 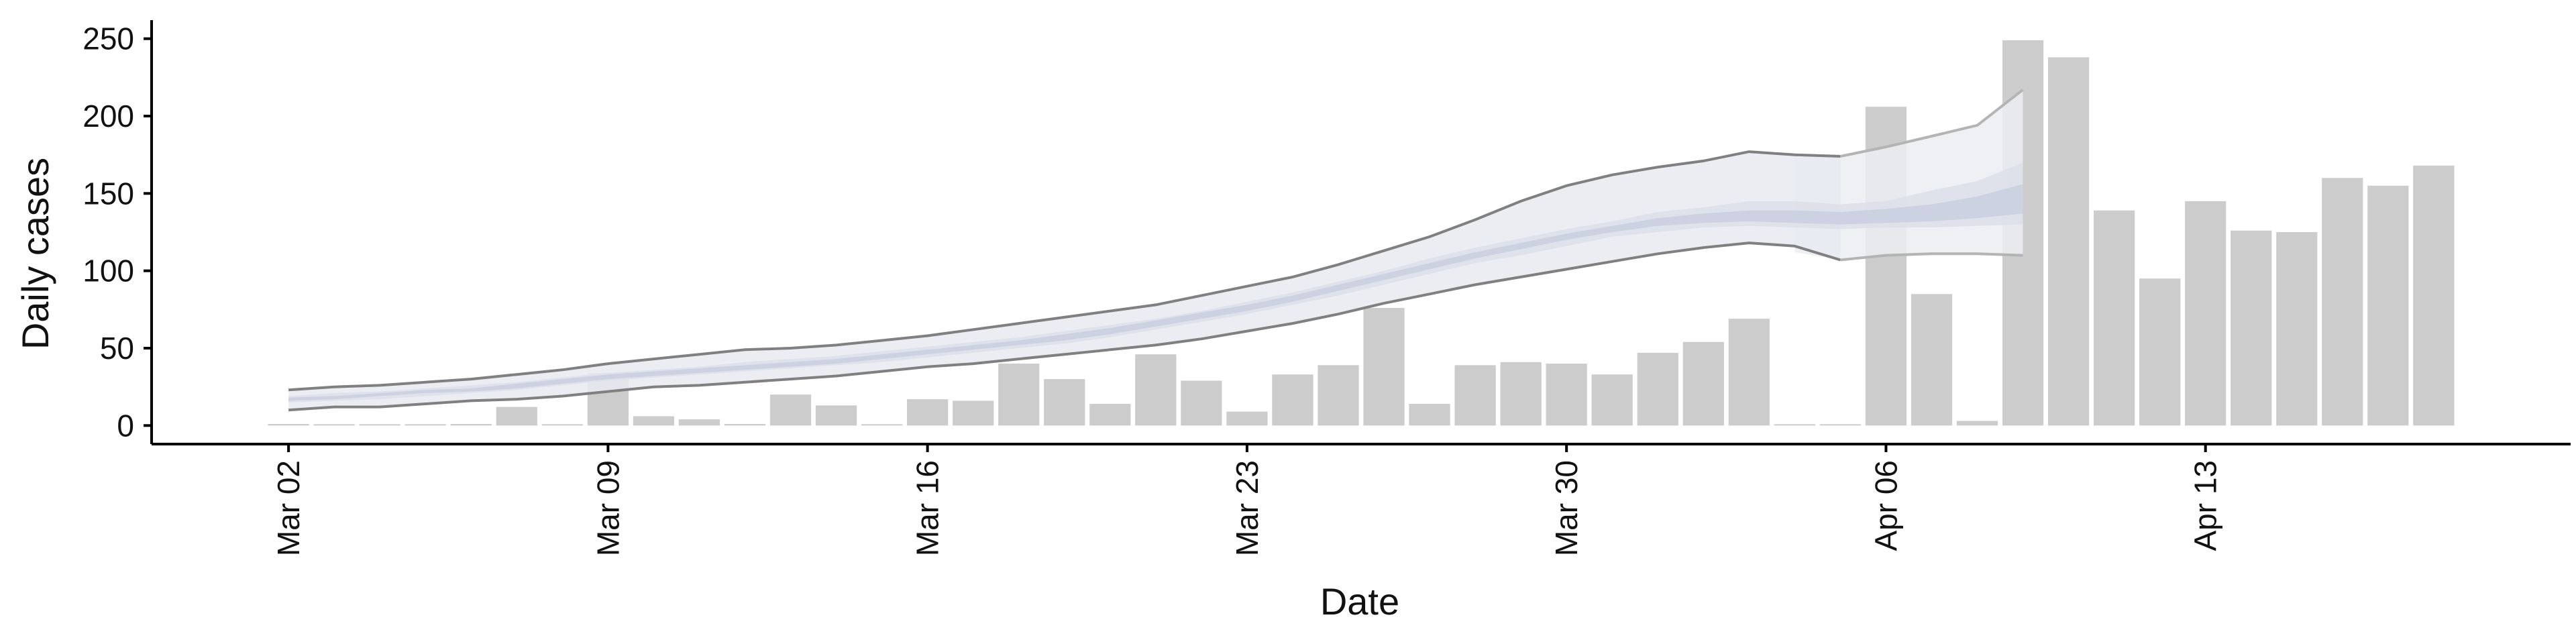 What do you see at coordinates (108, 271) in the screenshot?
I see `y-tick-label: 100` at bounding box center [108, 271].